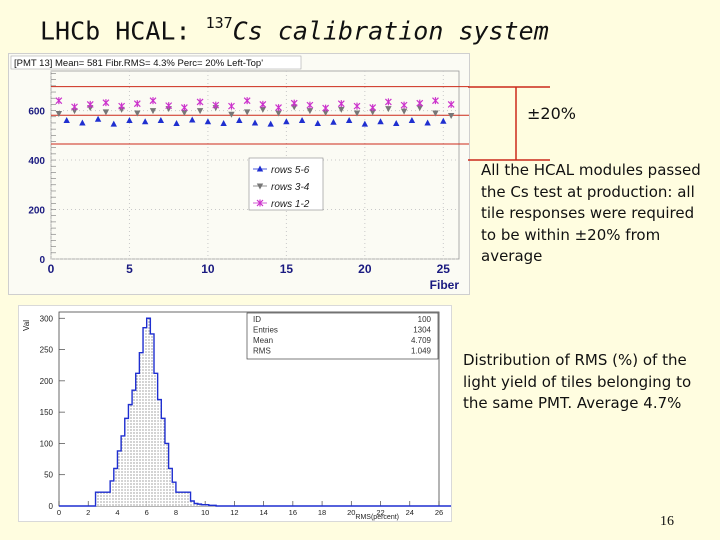  I want to click on hist-y-tick-label-4: 200, so click(47, 381).